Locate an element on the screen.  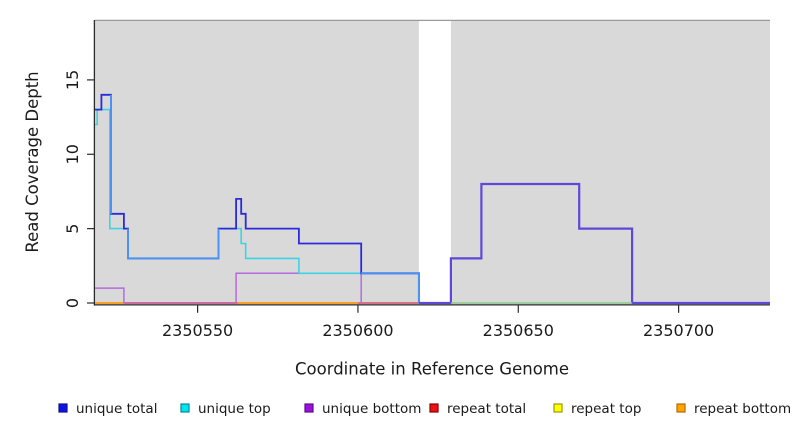
y-tick-label: 15 is located at coordinates (72, 80).